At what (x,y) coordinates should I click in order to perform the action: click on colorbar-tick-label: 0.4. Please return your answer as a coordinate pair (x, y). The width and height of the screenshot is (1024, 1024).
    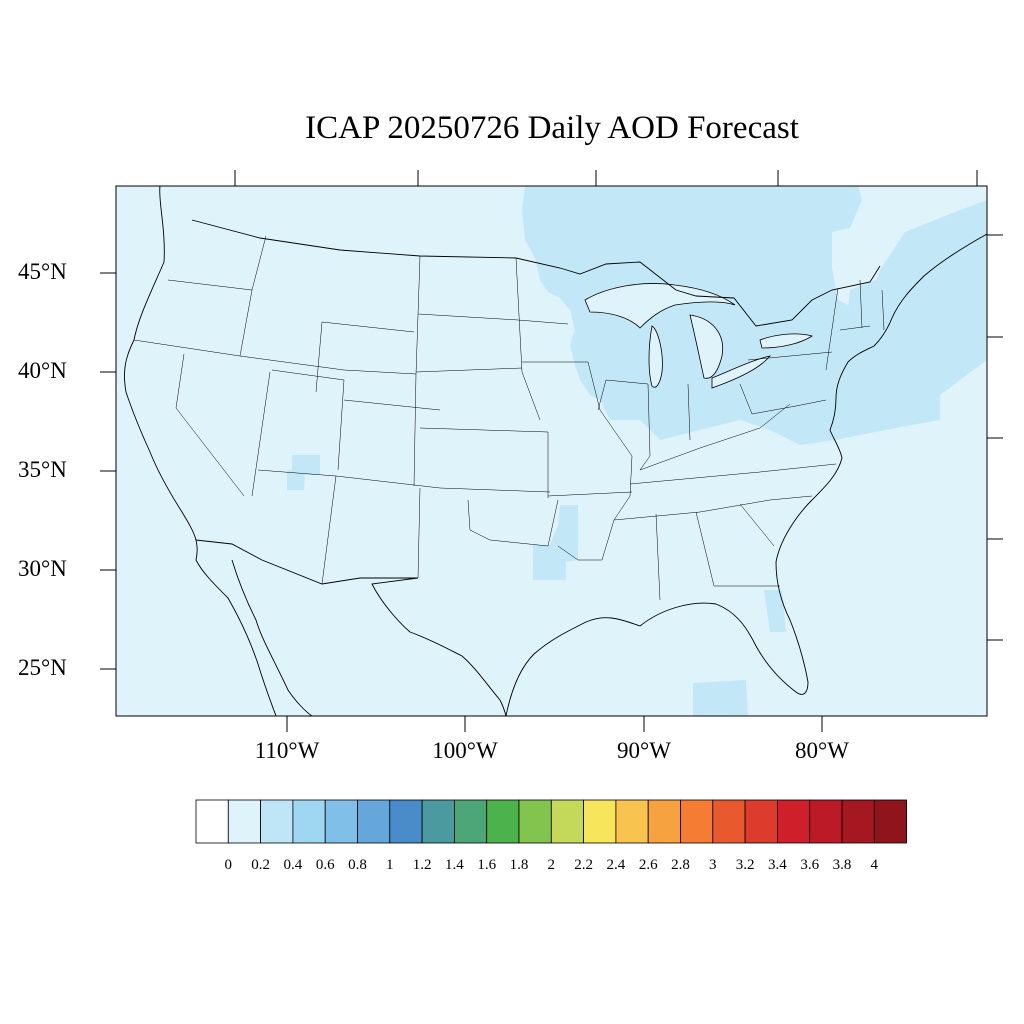
    Looking at the image, I should click on (293, 865).